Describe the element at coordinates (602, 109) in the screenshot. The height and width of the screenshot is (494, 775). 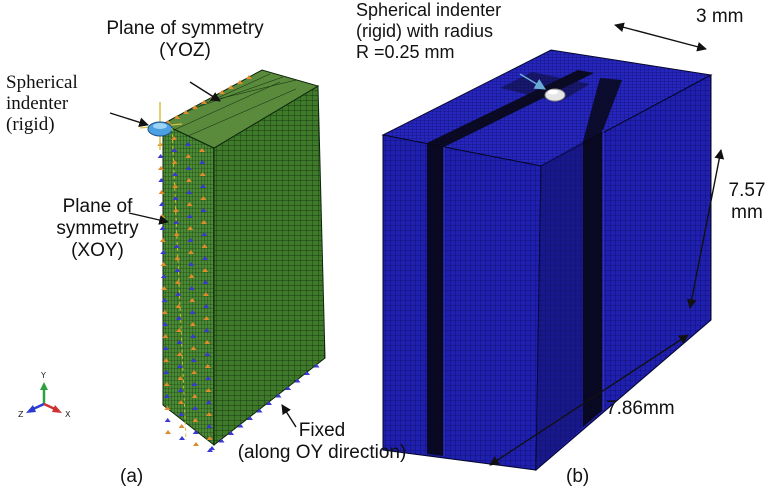
I see `dense-band-right-top` at that location.